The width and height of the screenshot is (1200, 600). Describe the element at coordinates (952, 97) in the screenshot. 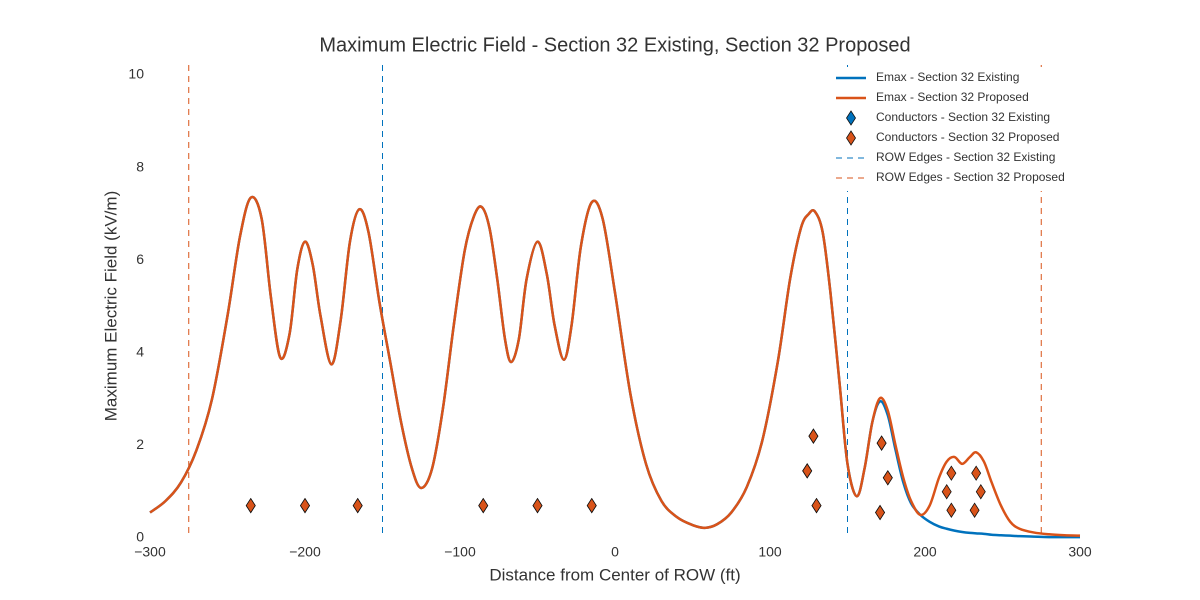

I see `legend-label: Emax - Section 32 Proposed` at that location.